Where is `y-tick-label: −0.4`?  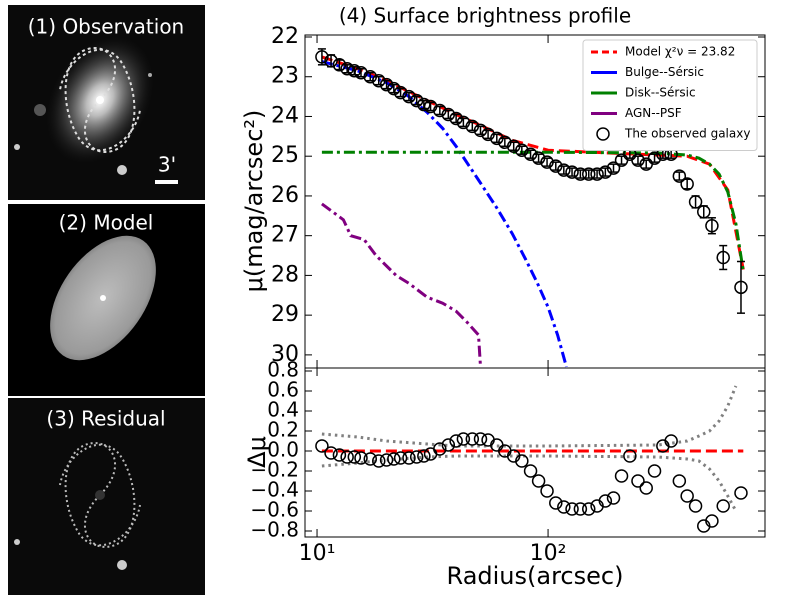 y-tick-label: −0.4 is located at coordinates (274, 490).